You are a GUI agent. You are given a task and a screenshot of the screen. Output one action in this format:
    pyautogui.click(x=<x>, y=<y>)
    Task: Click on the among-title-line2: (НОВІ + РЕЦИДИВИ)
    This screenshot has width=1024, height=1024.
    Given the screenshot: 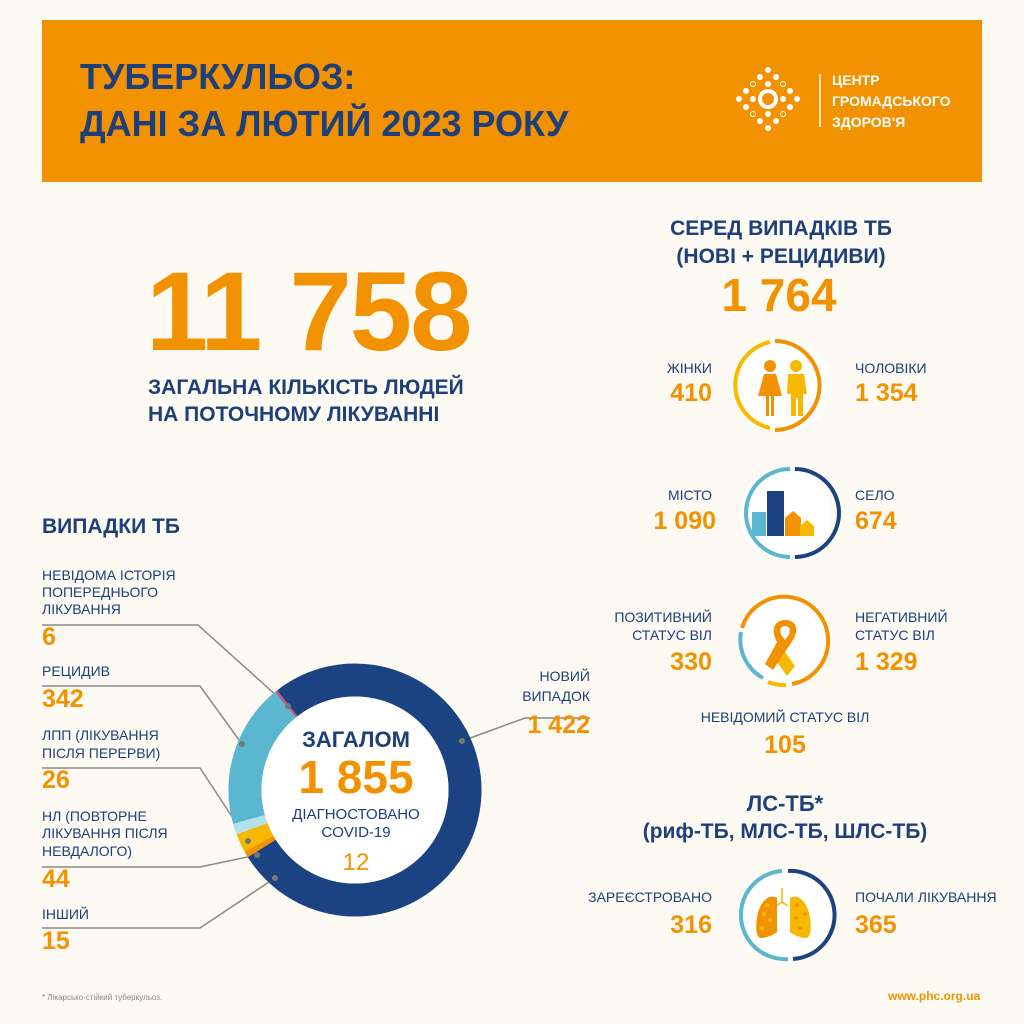 What is the action you would take?
    pyautogui.click(x=781, y=256)
    